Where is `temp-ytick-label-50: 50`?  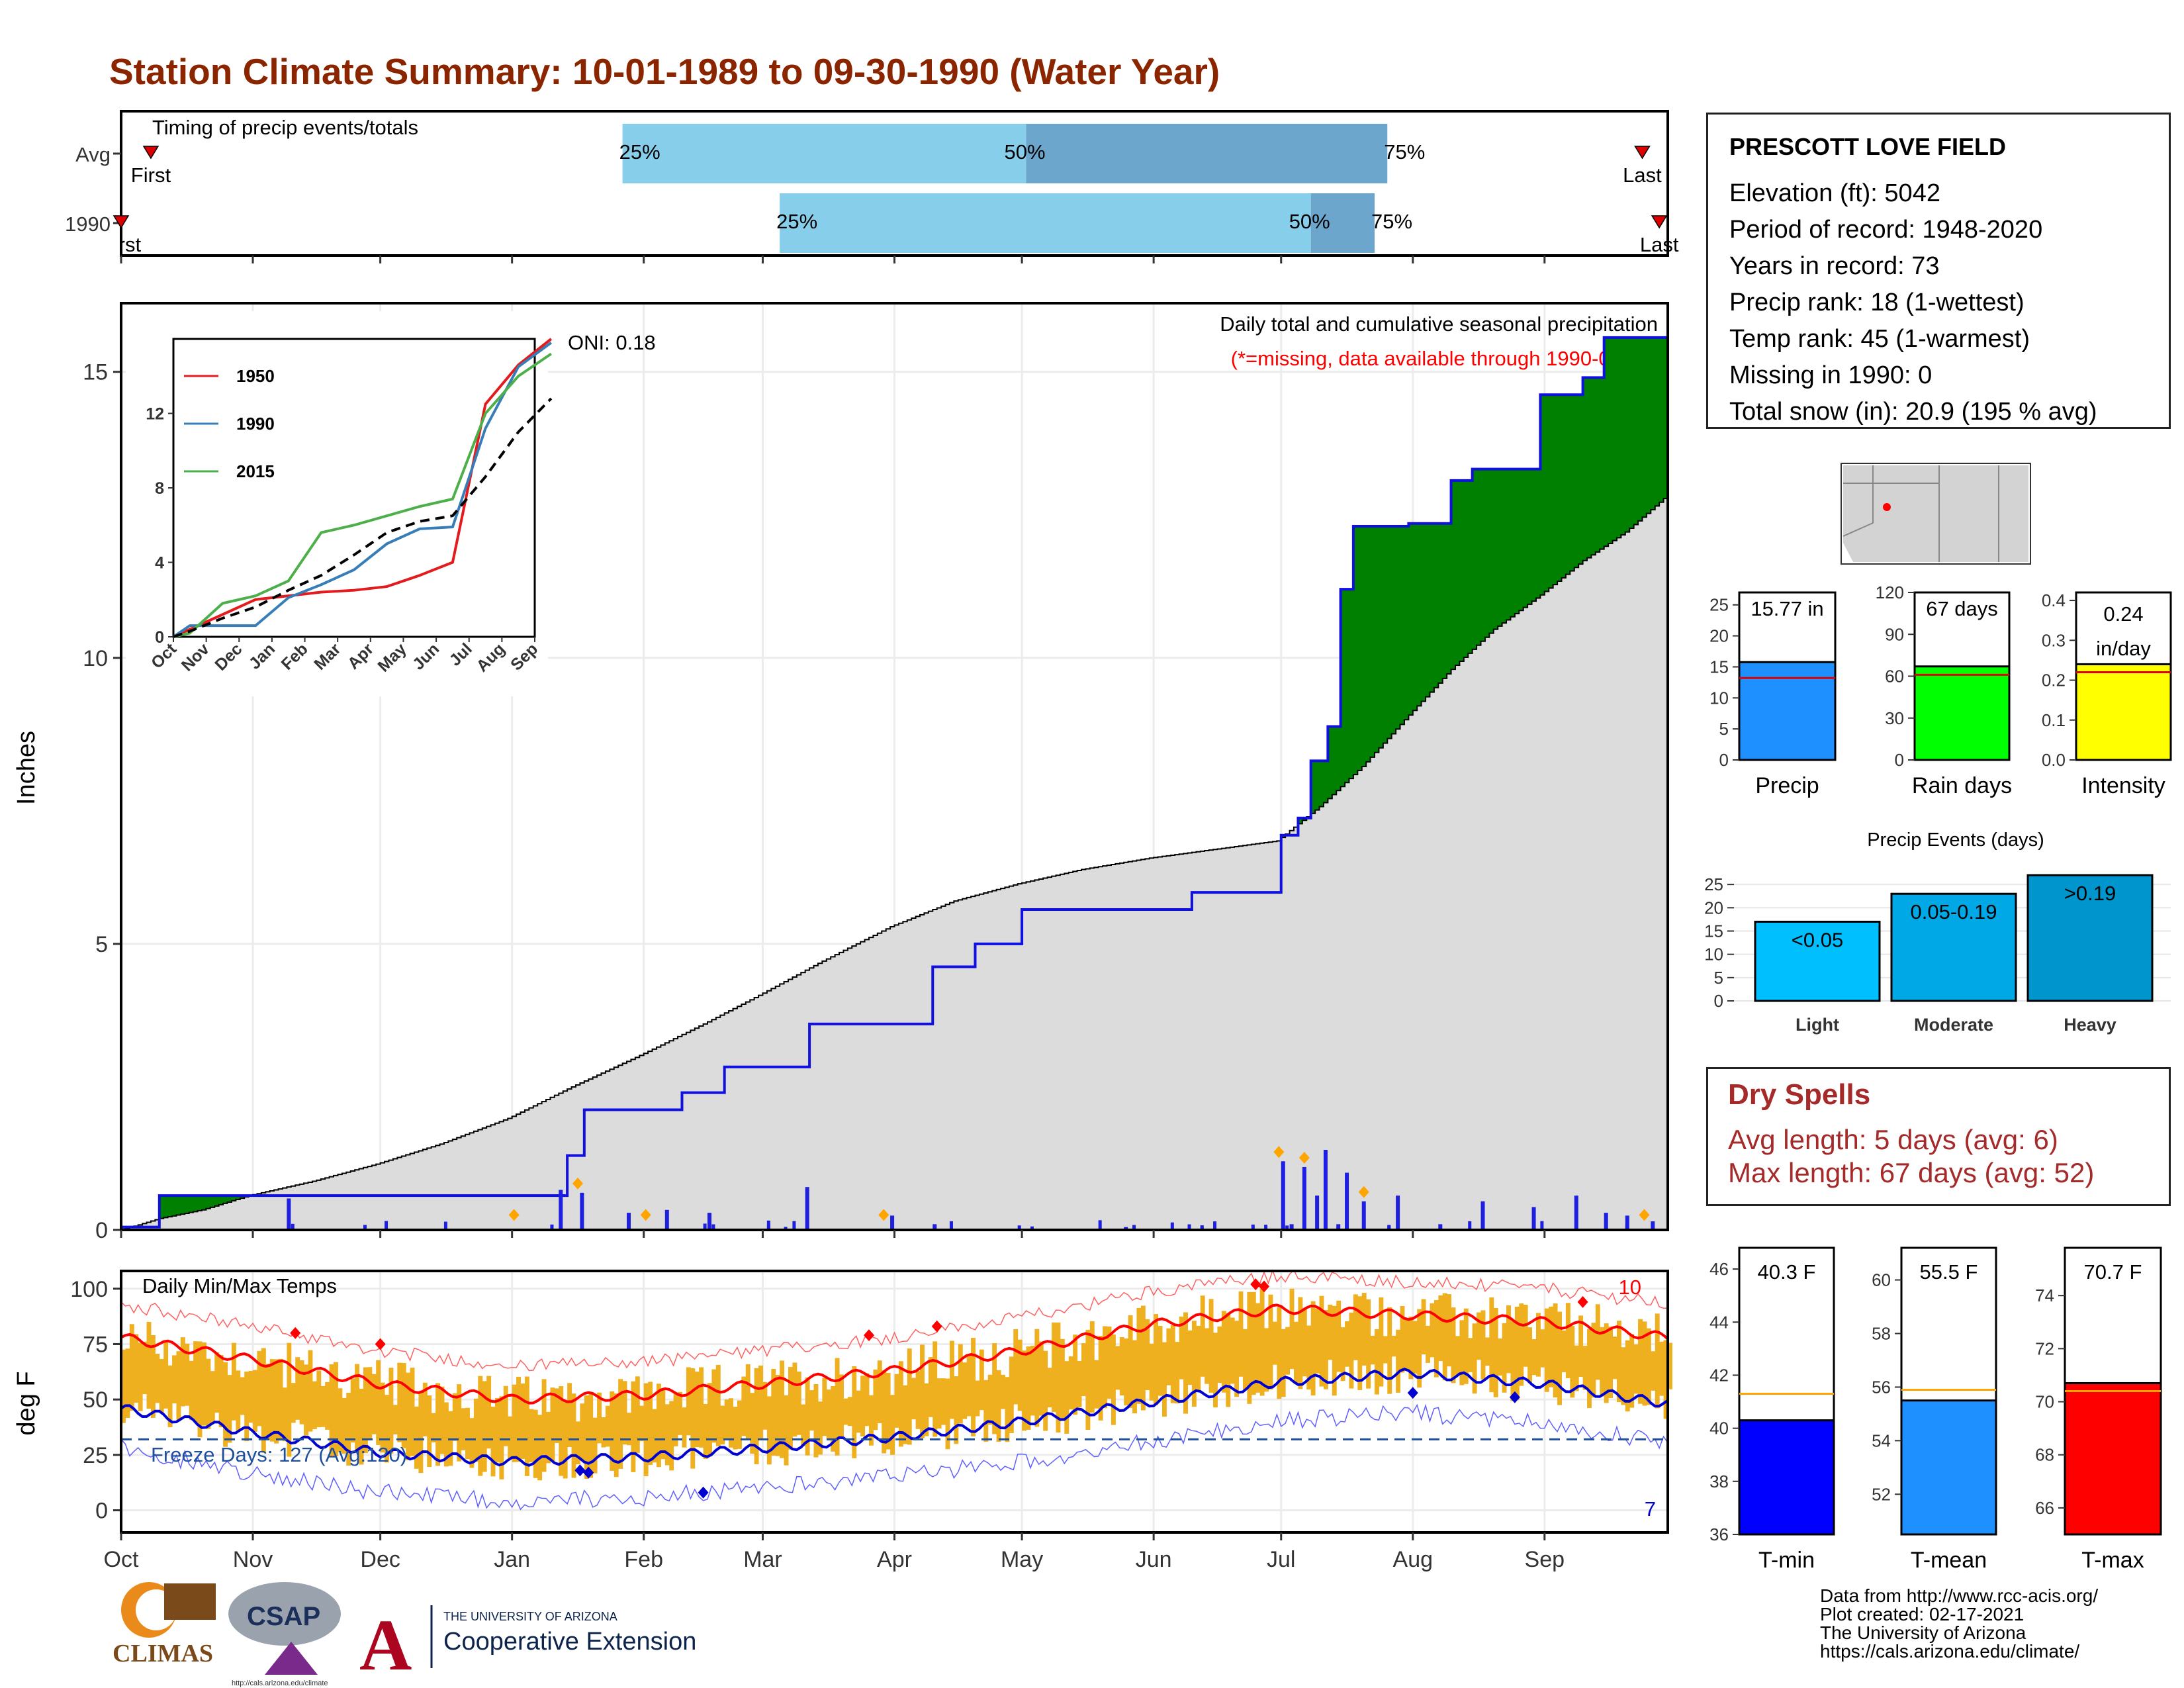
temp-ytick-label-50: 50 is located at coordinates (95, 1400).